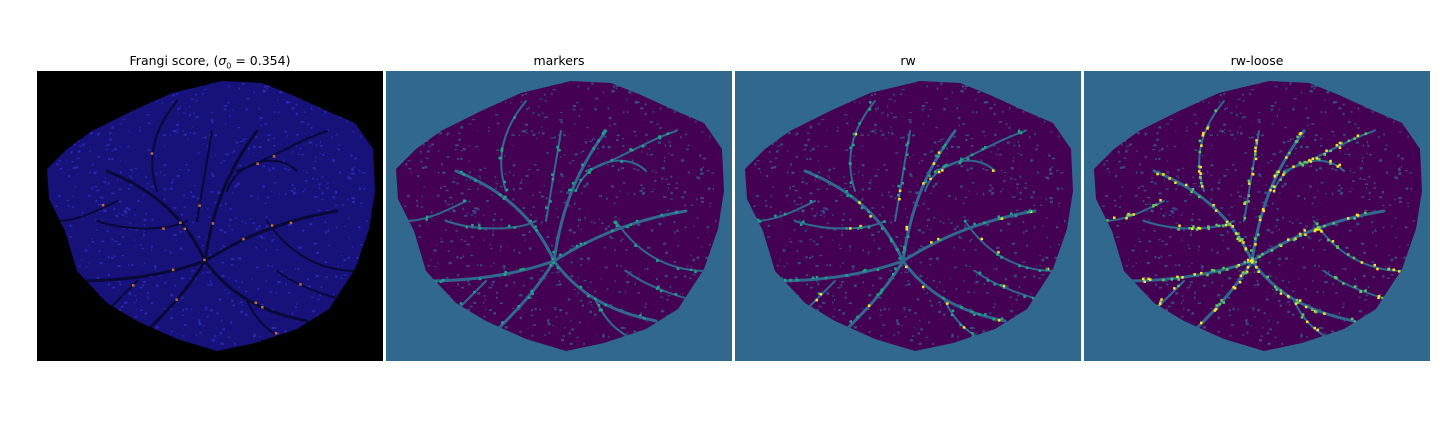 The width and height of the screenshot is (1440, 432). What do you see at coordinates (1257, 60) in the screenshot?
I see `rw-loose-panel-title: rw-loose` at bounding box center [1257, 60].